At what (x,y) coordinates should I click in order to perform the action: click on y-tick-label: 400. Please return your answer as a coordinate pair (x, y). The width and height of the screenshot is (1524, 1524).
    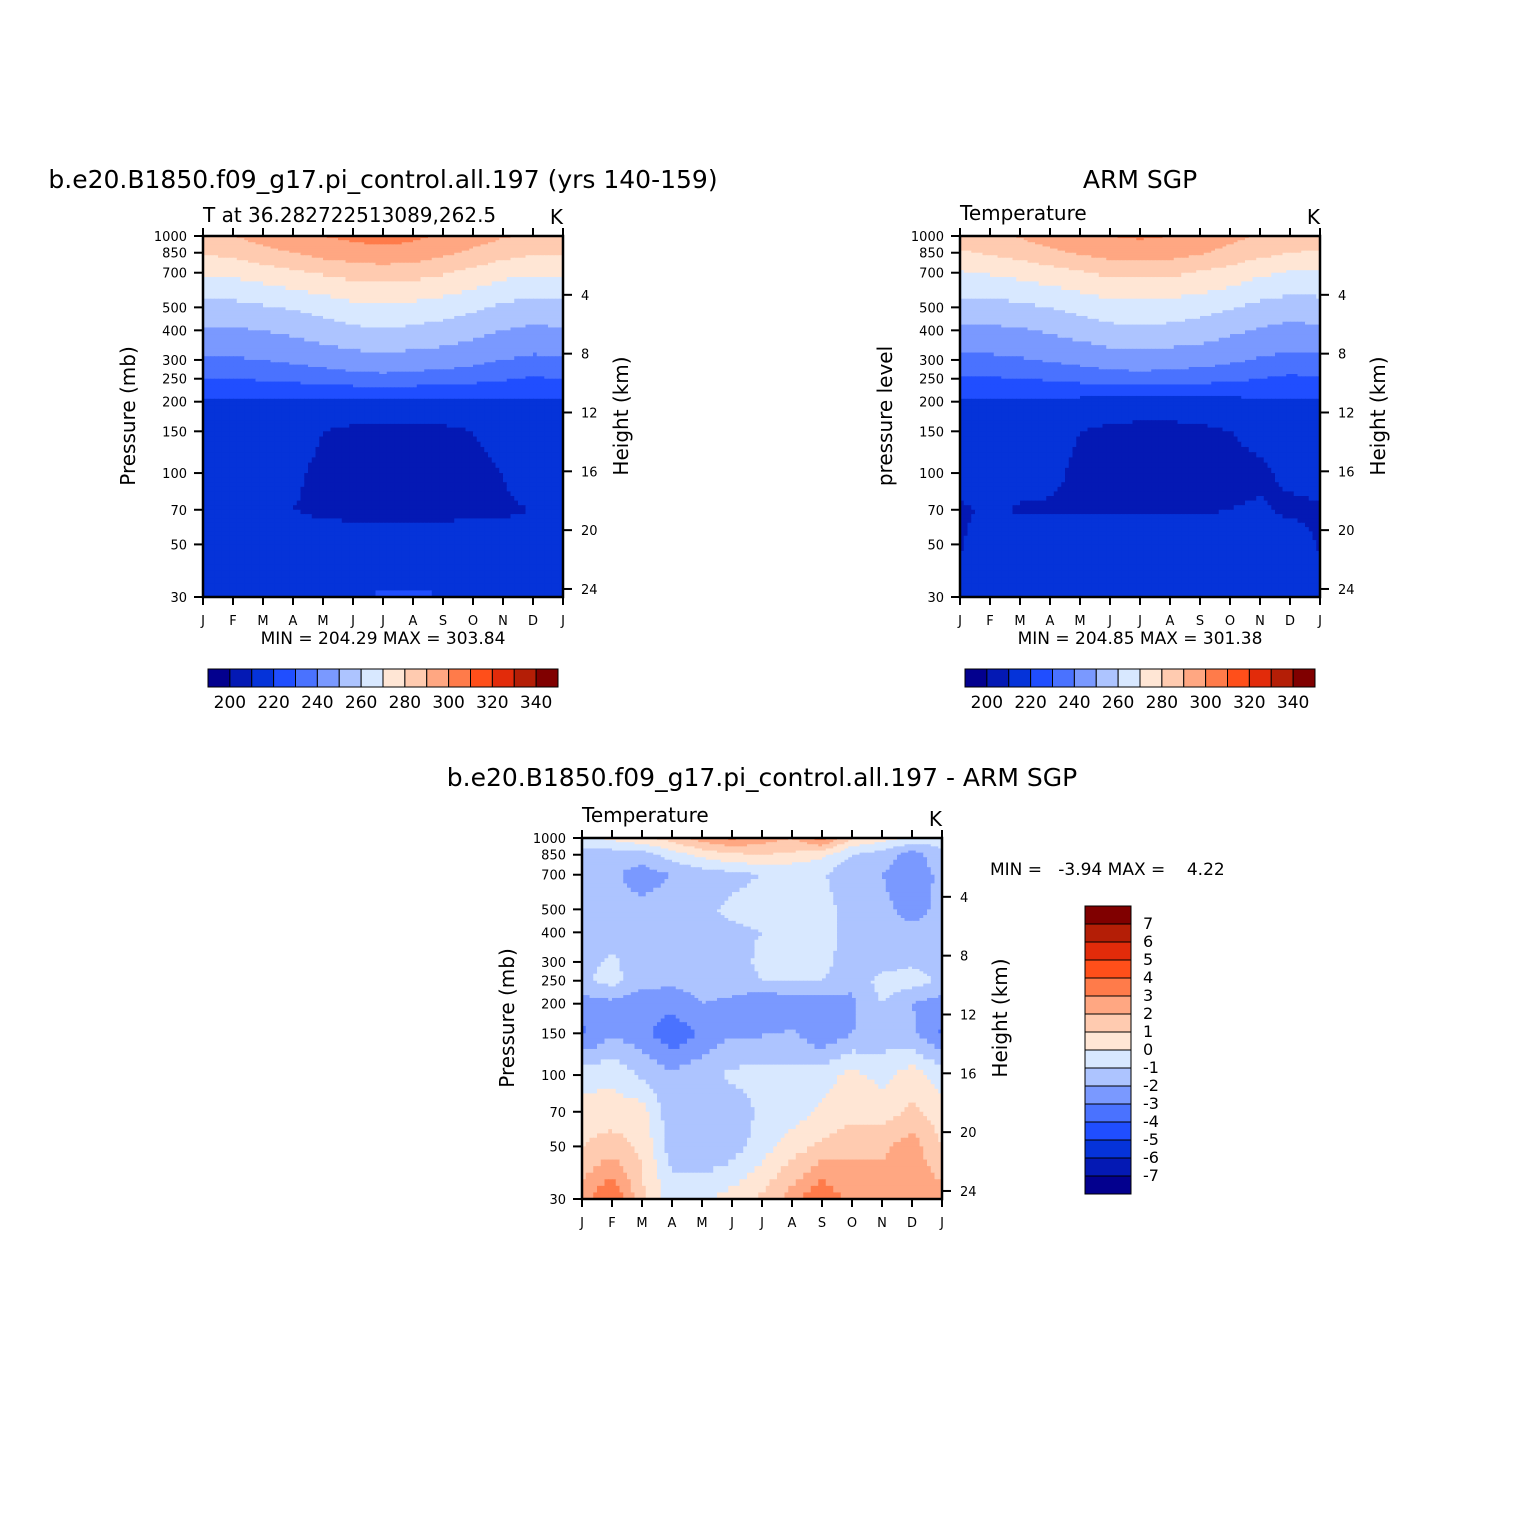
    Looking at the image, I should click on (931, 331).